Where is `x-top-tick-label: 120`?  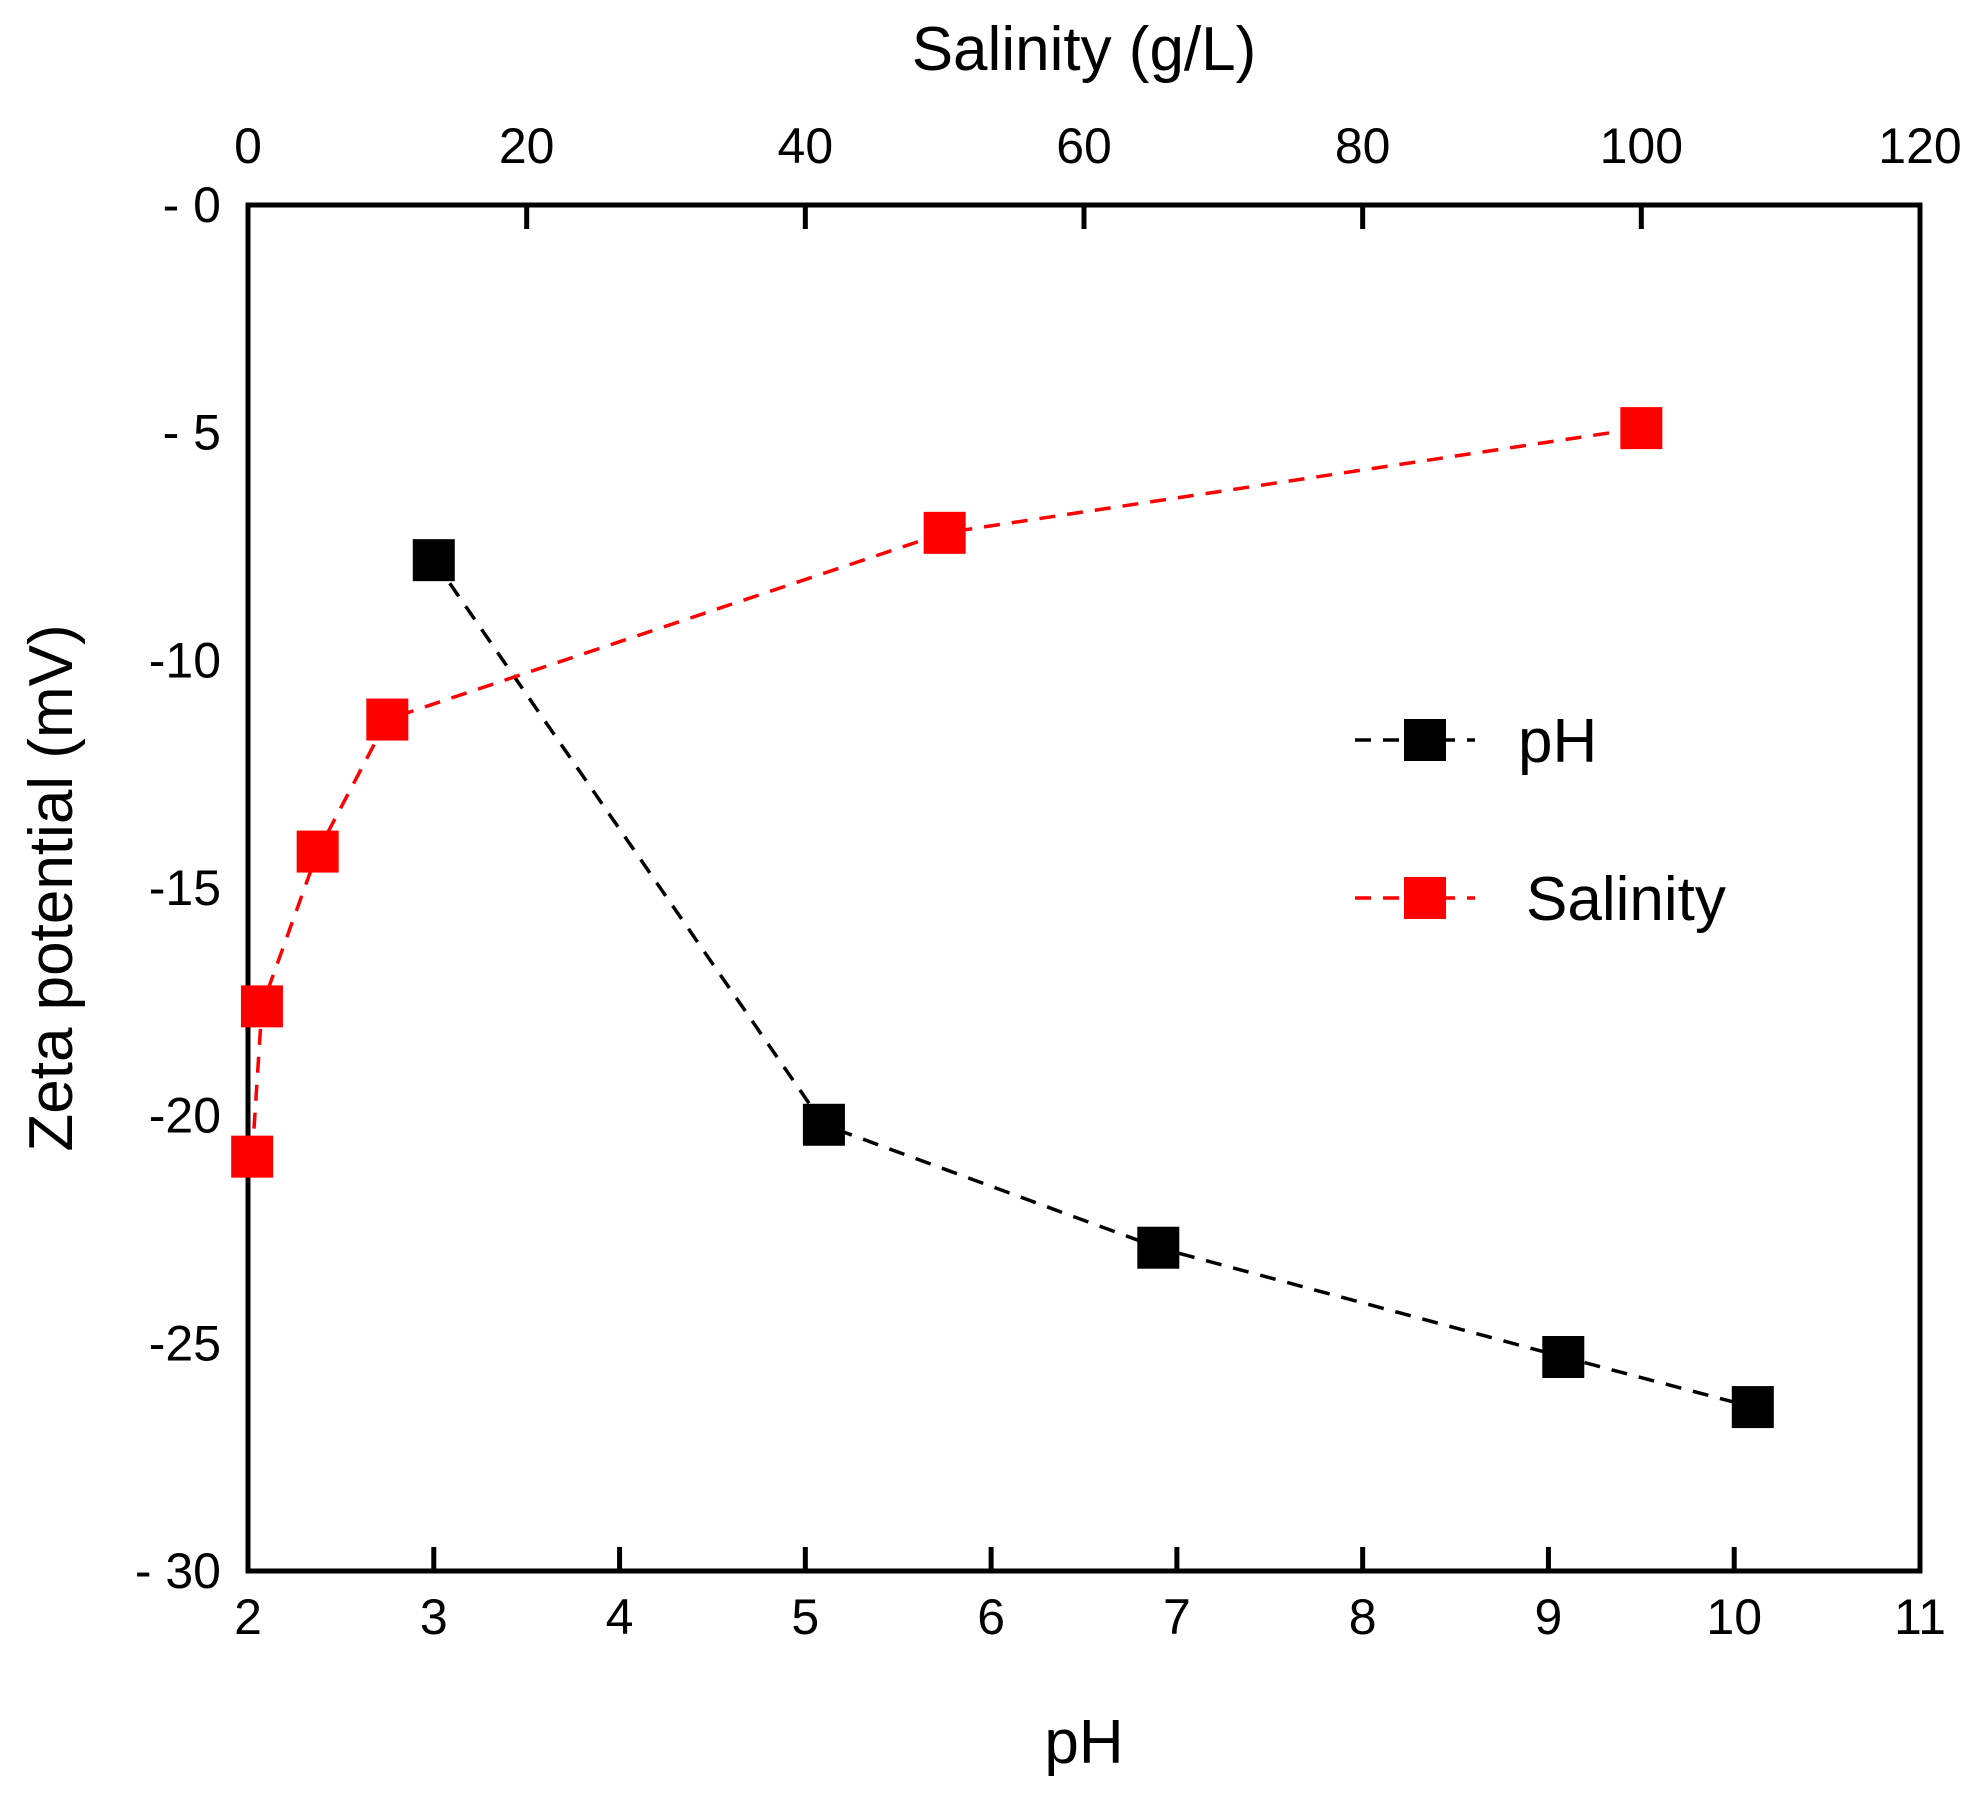 x-top-tick-label: 120 is located at coordinates (1919, 146).